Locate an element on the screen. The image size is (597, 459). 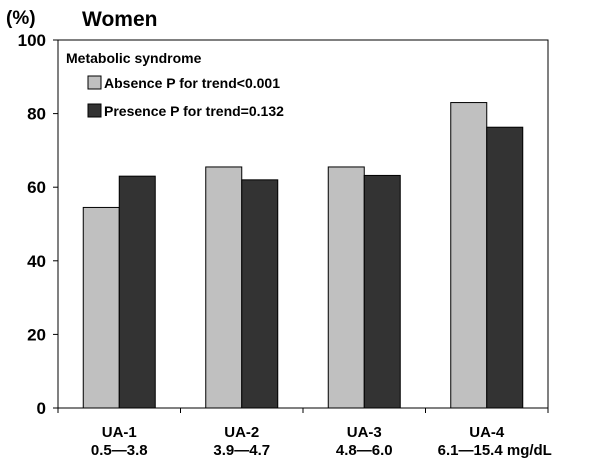
x-category-label: UA-2 is located at coordinates (241, 432).